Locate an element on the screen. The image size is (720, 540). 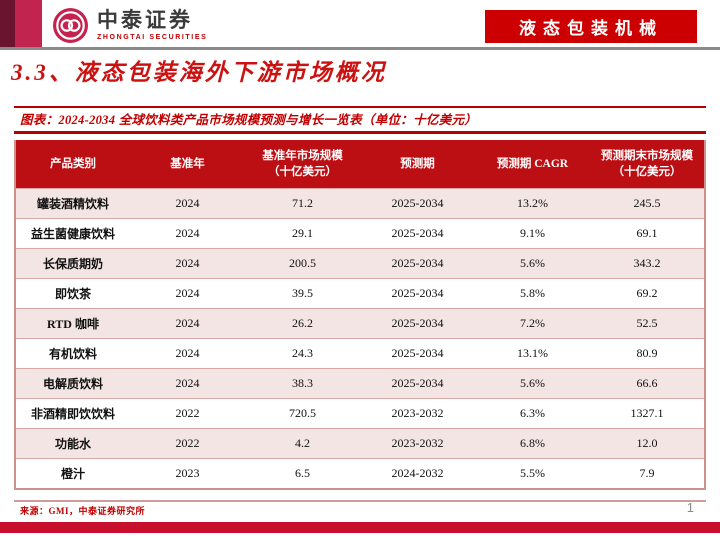
value-cell: 720.5 is located at coordinates (302, 413).